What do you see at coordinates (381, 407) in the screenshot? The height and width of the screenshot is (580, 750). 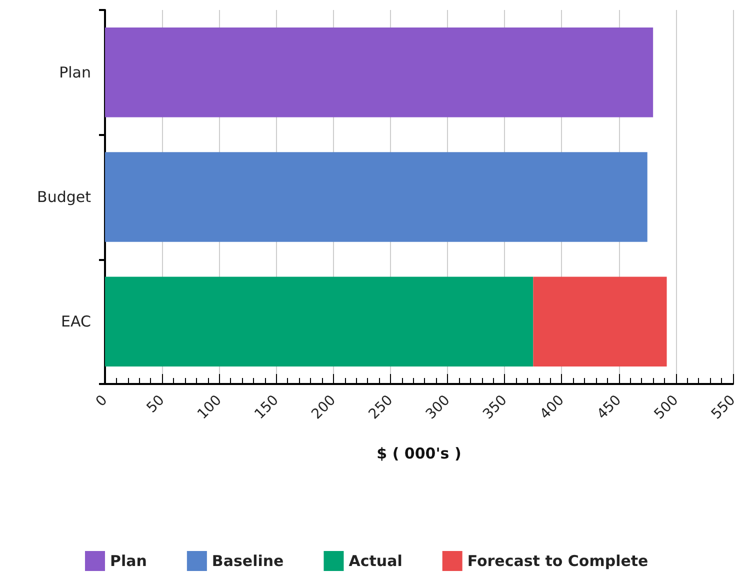 I see `x-tick-label: 250` at bounding box center [381, 407].